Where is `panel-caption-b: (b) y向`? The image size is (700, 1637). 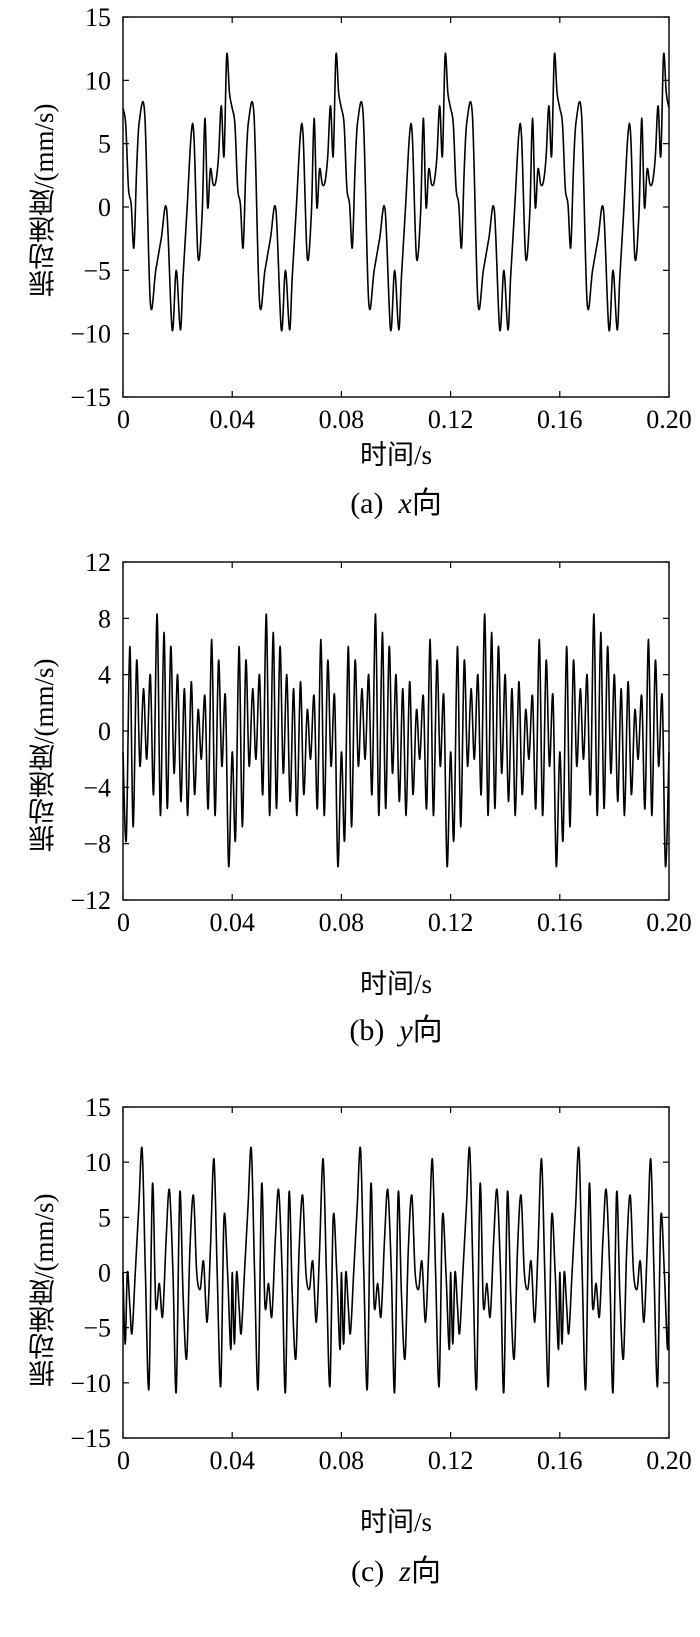 panel-caption-b: (b) y向 is located at coordinates (396, 1027).